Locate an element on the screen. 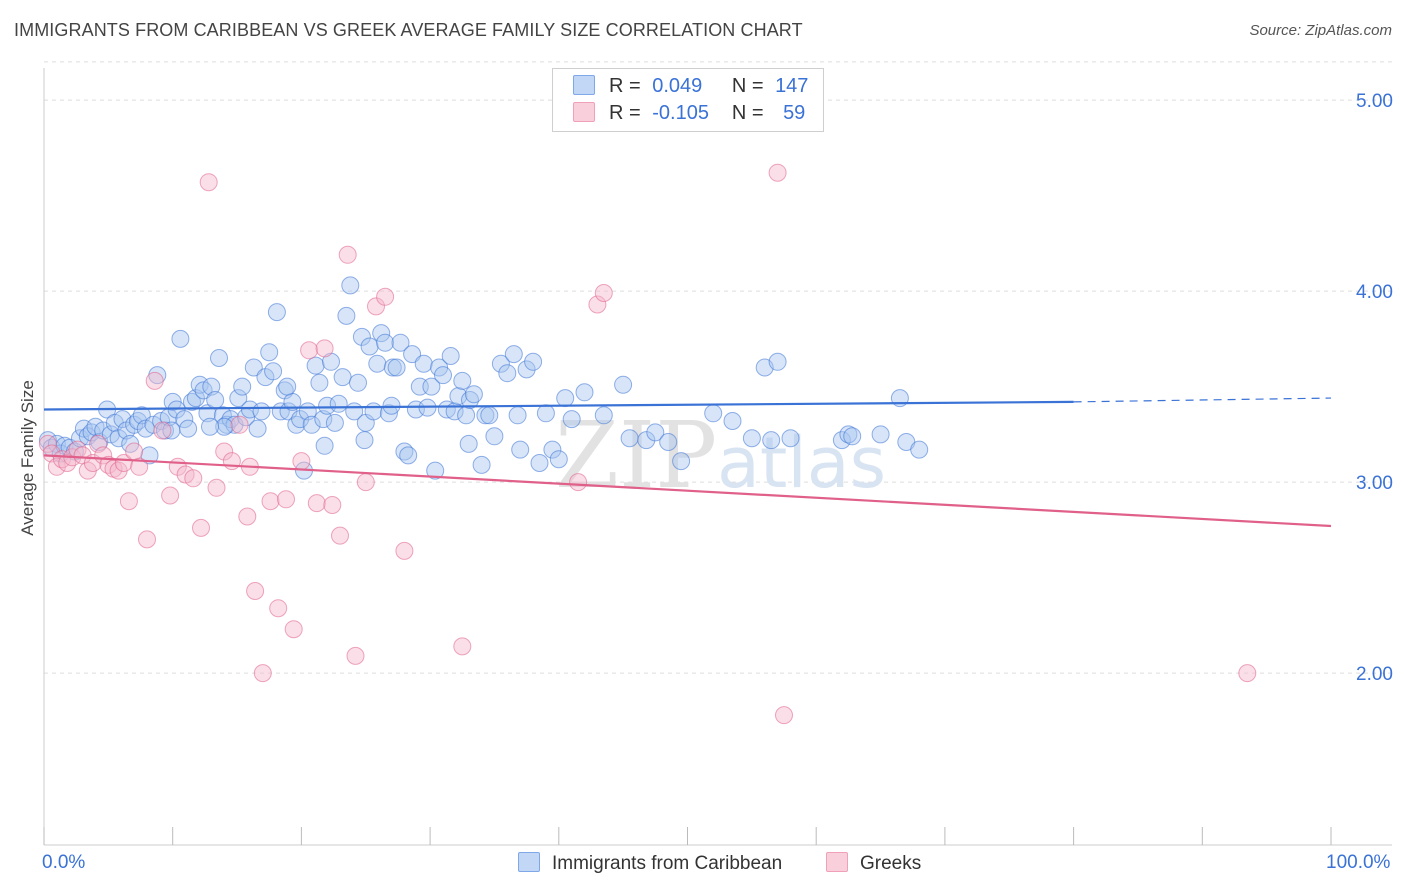 The width and height of the screenshot is (1406, 892). watermark-atlas: atlas is located at coordinates (801, 463).